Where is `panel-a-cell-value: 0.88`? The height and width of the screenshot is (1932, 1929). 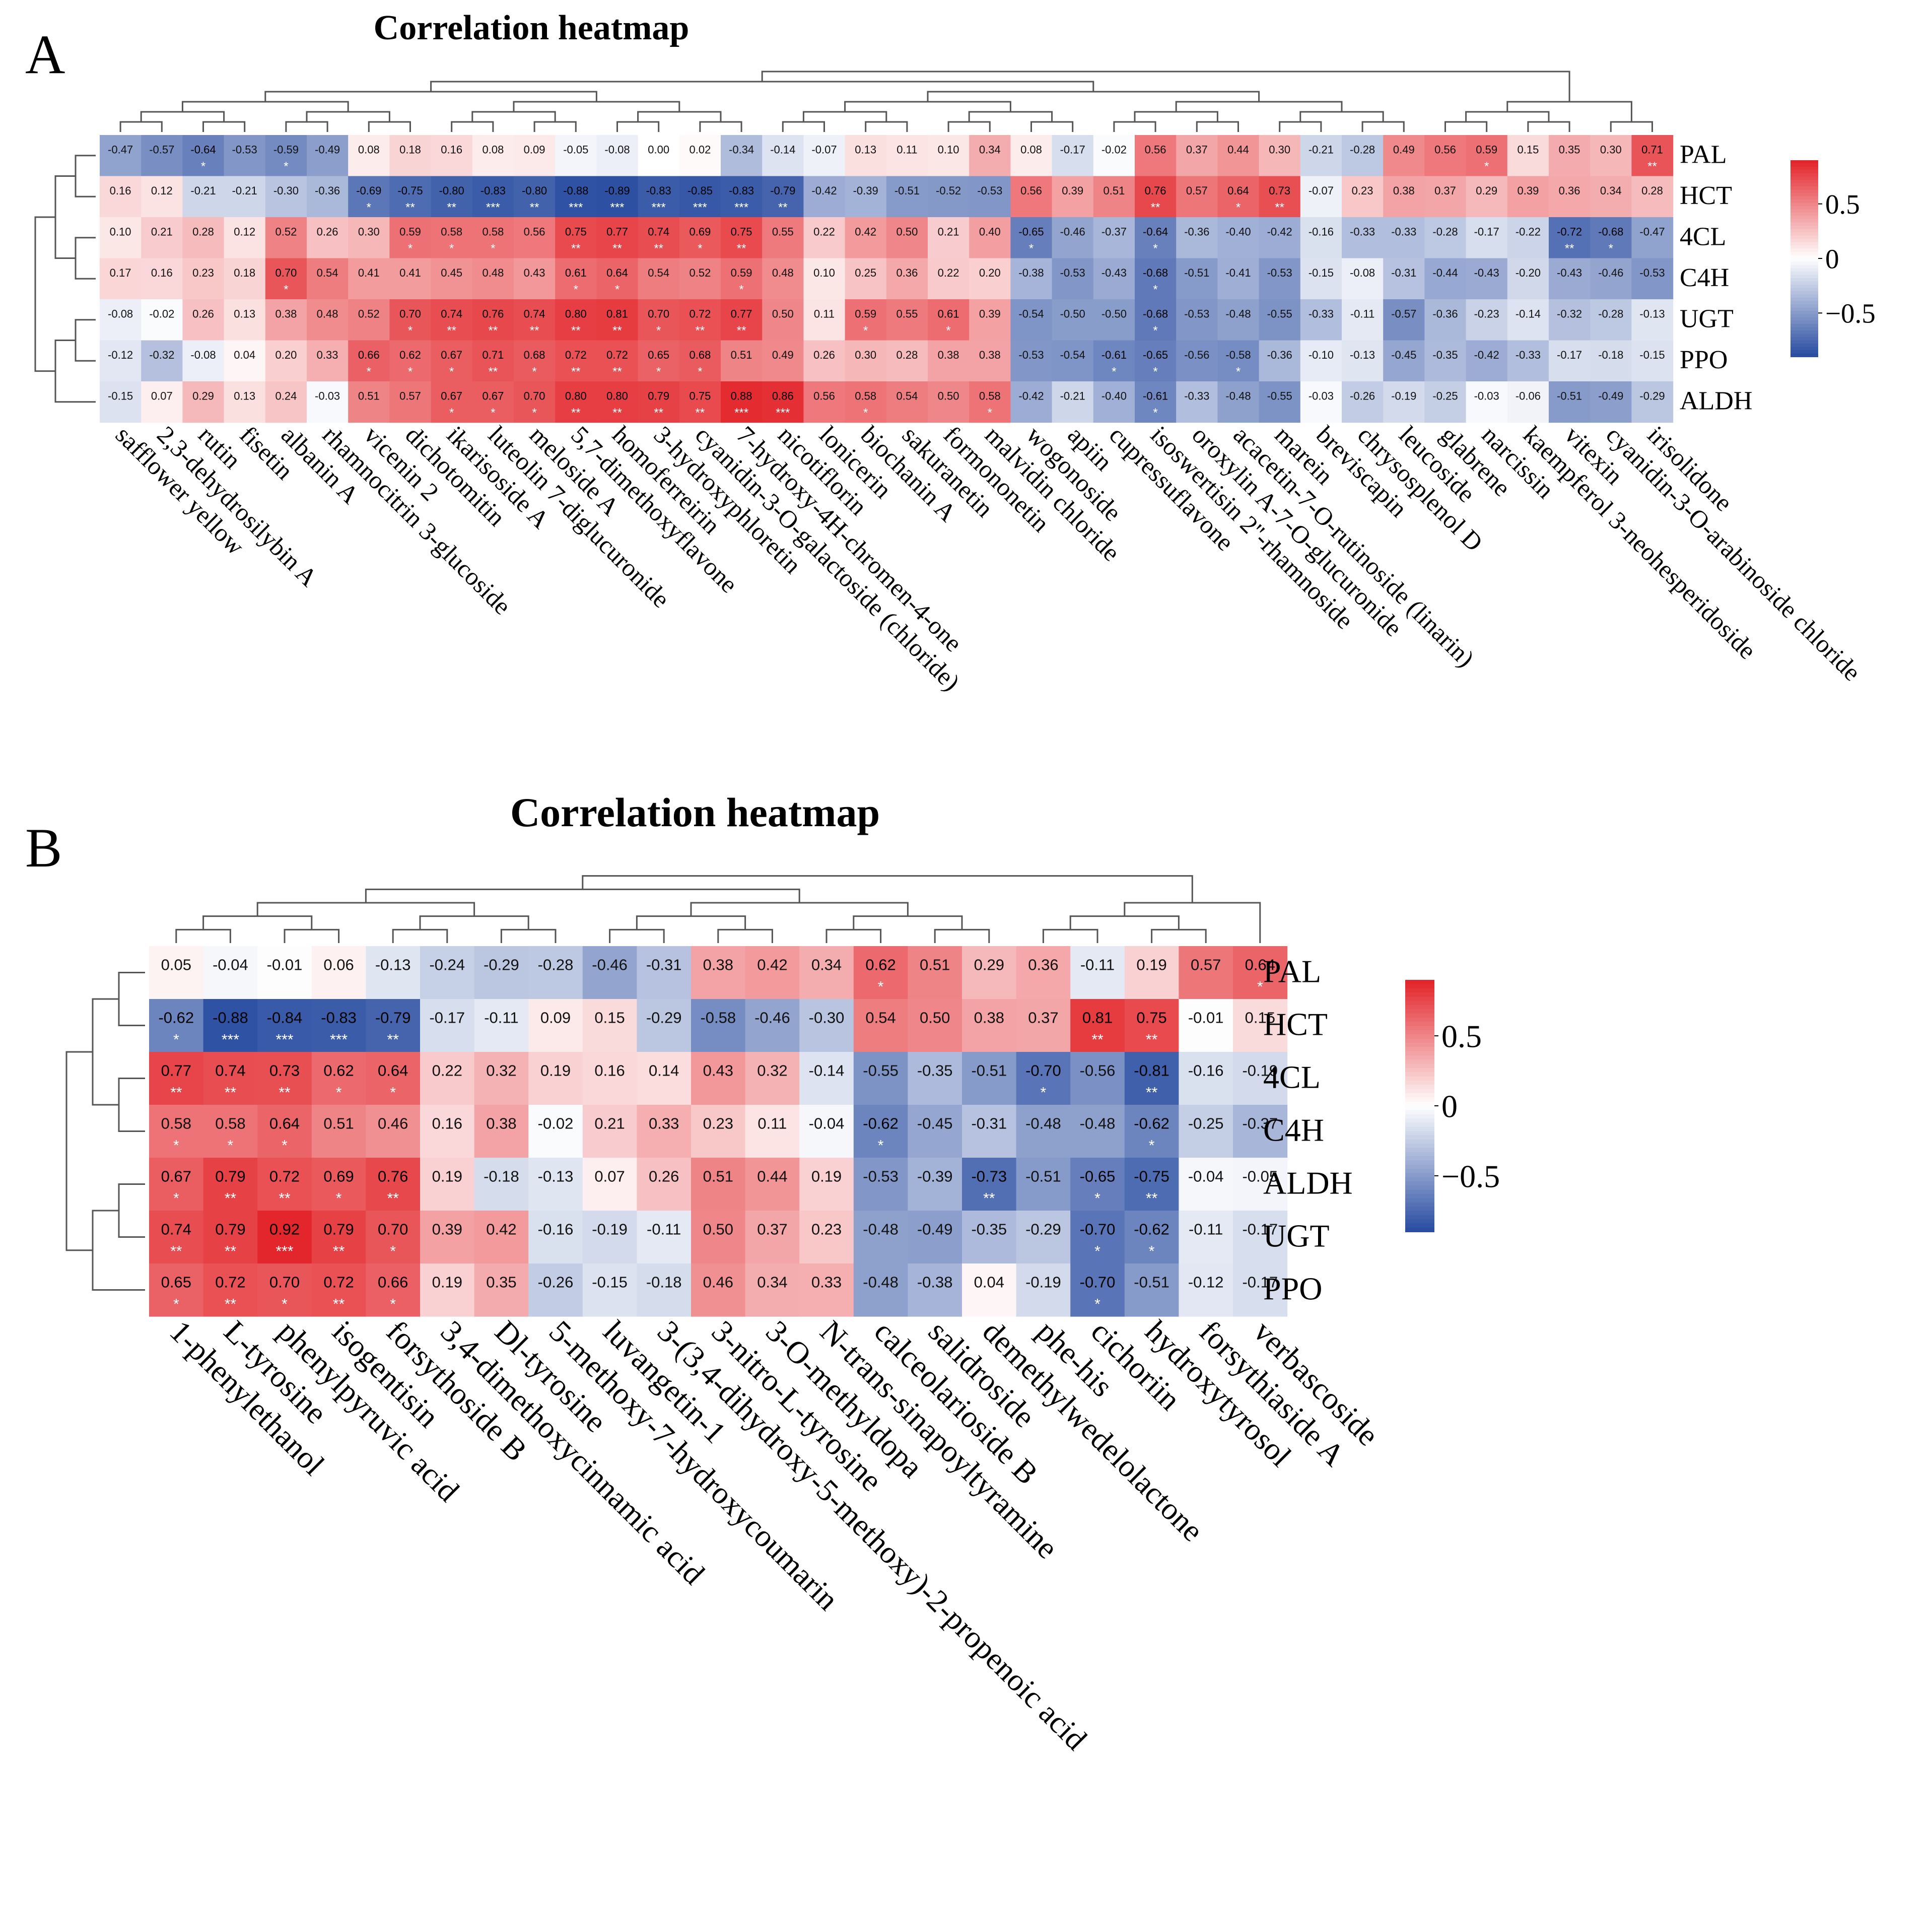
panel-a-cell-value: 0.88 is located at coordinates (741, 396).